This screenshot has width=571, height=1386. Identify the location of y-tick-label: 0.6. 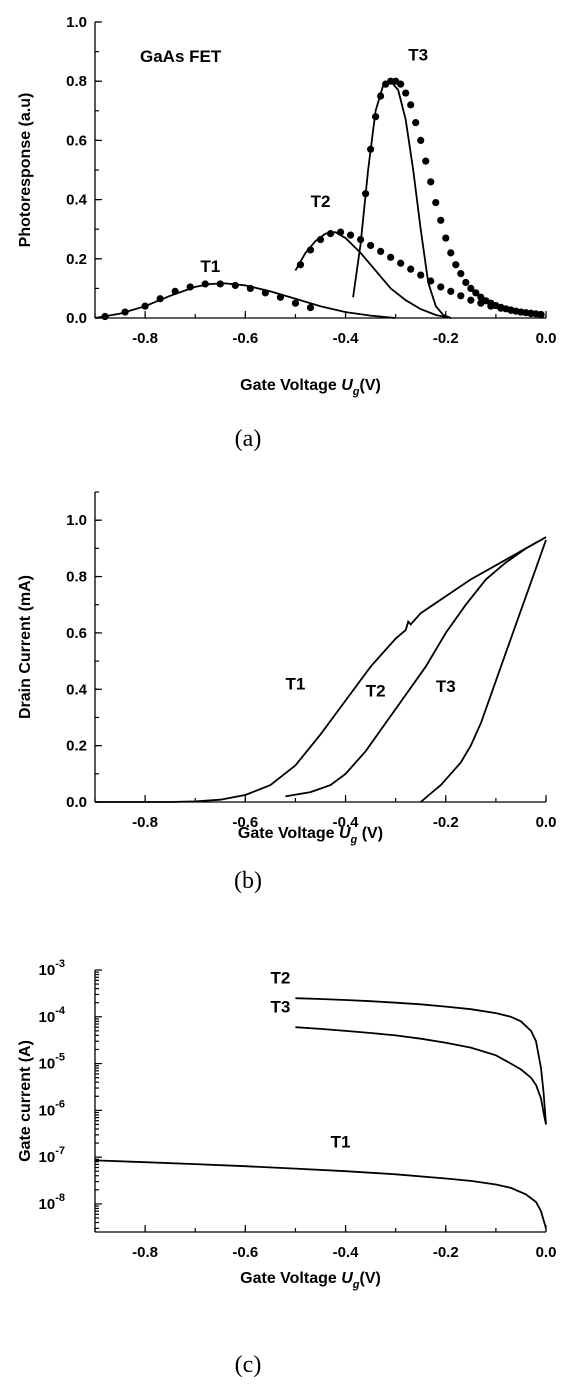
(76, 140).